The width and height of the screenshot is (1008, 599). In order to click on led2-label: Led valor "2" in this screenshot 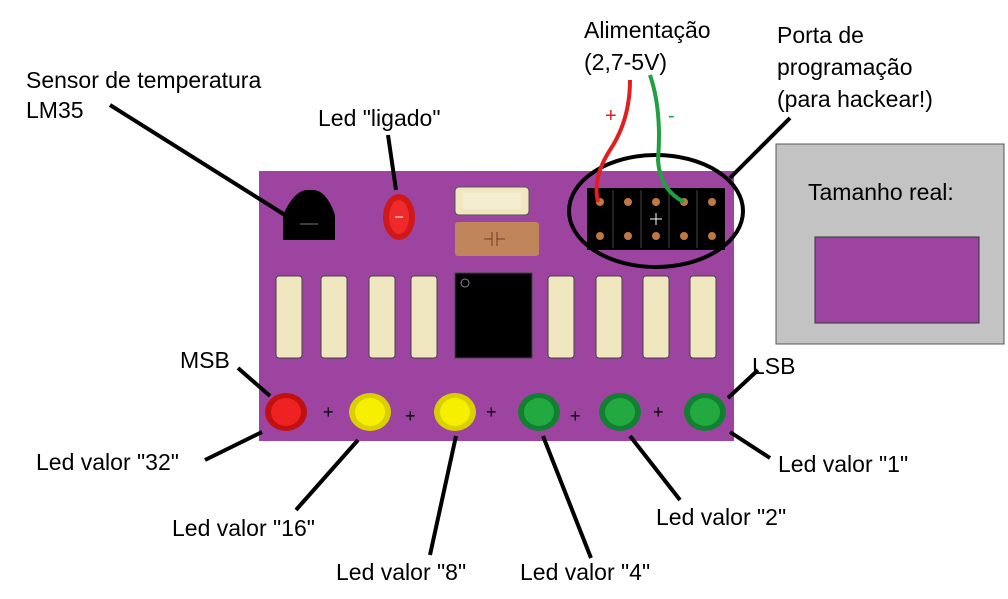, I will do `click(721, 517)`.